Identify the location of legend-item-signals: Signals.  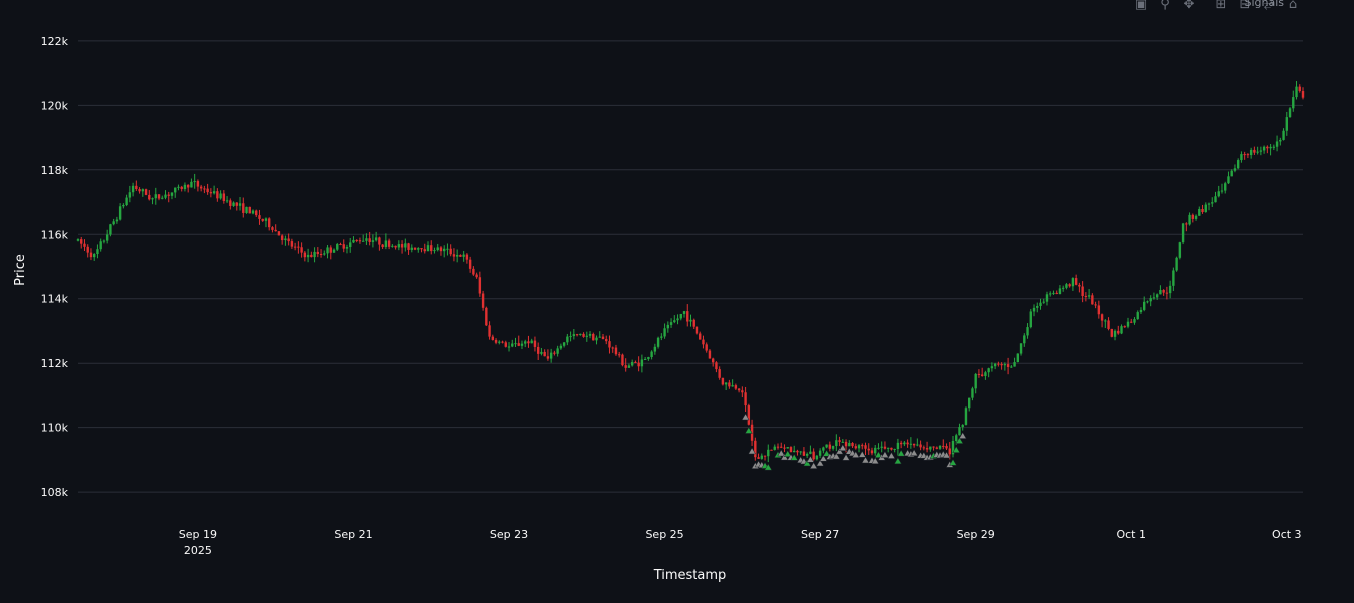
(1264, 4).